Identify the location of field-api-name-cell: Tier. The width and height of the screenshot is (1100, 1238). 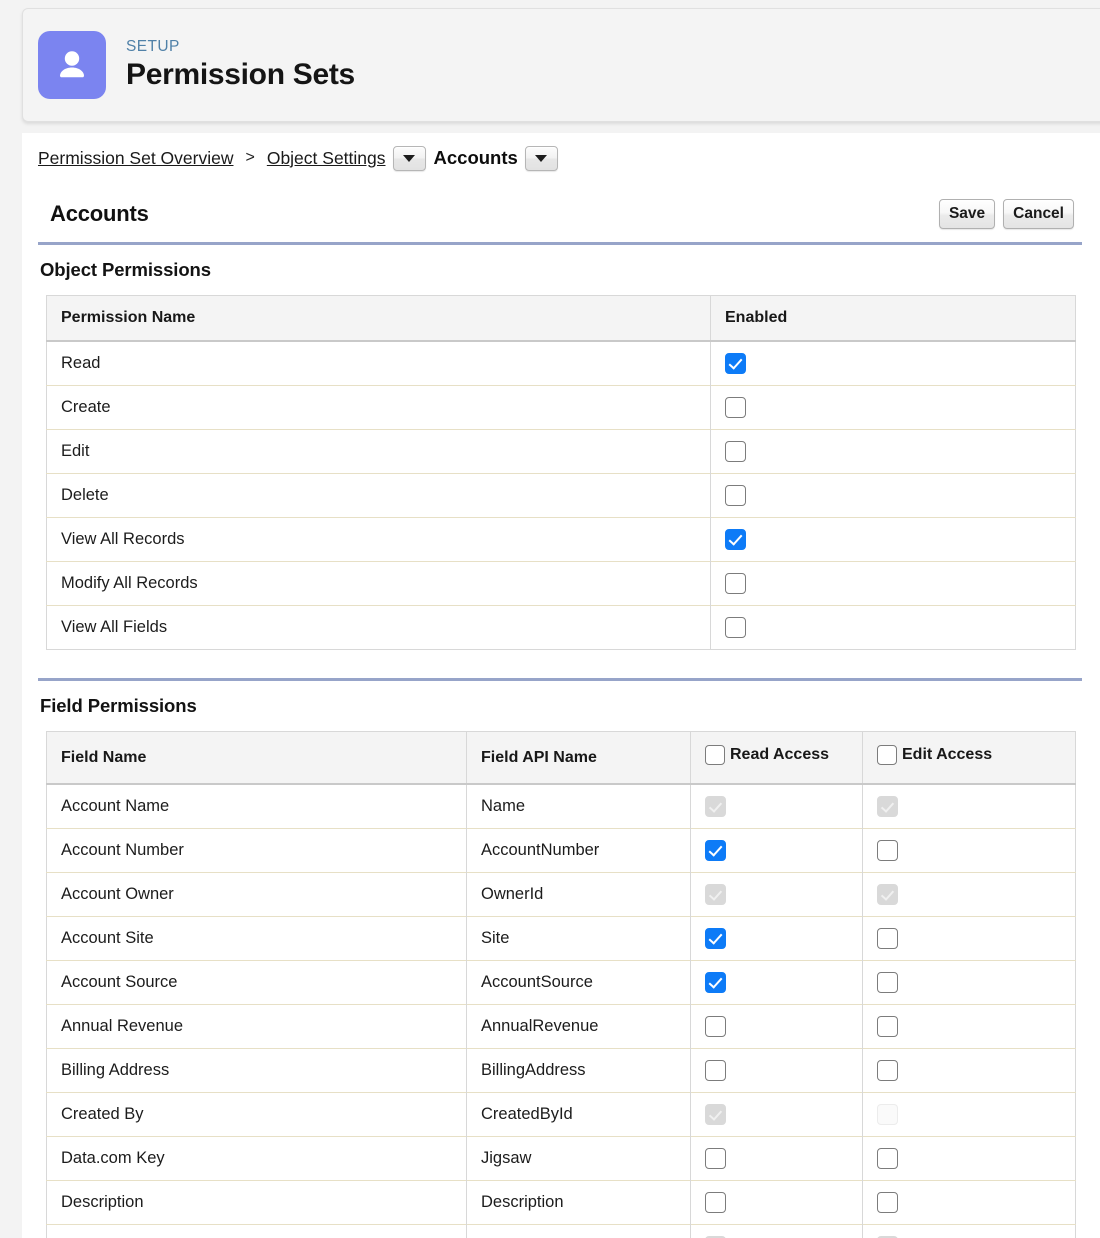
(578, 1231).